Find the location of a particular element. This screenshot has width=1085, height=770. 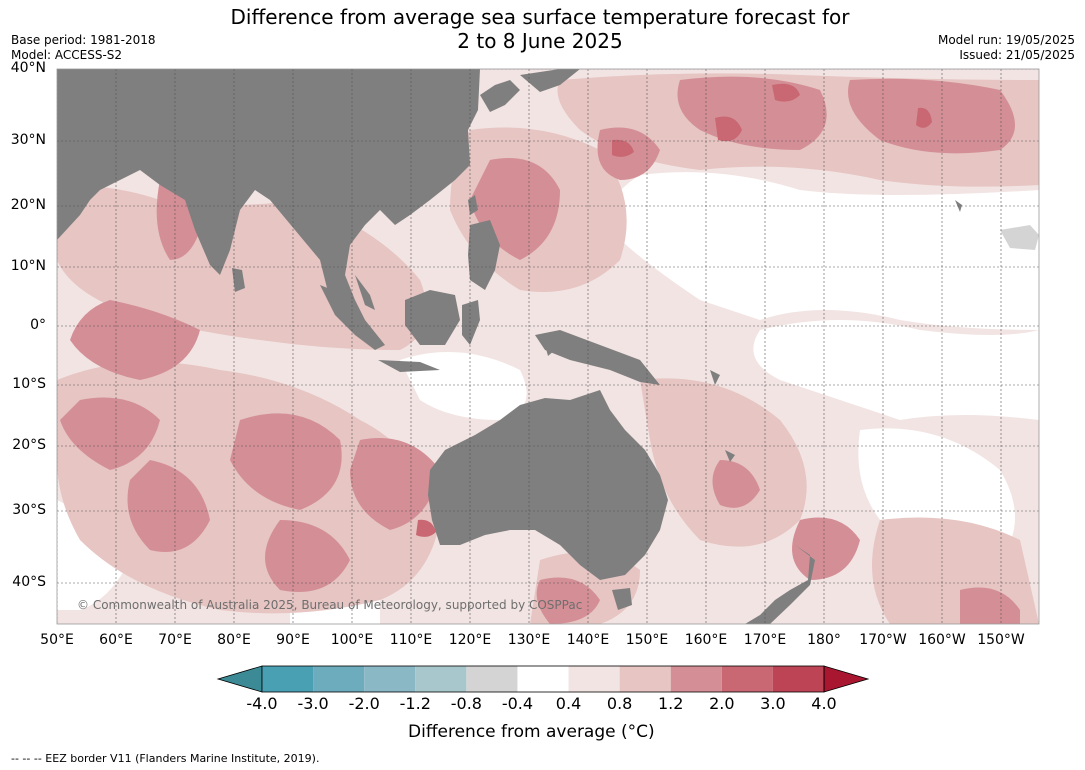

latitude-label: 40°N is located at coordinates (28, 68).